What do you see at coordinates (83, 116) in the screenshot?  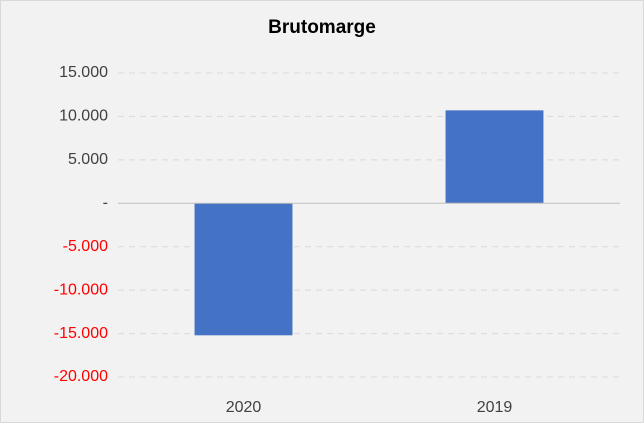 I see `y-tick-label: 10.000` at bounding box center [83, 116].